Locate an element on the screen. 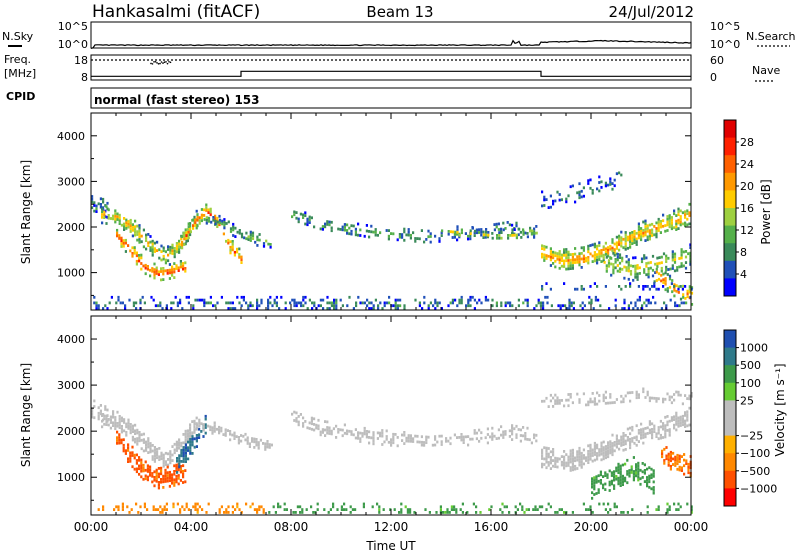  time-axis-label: Time UT is located at coordinates (390, 546).